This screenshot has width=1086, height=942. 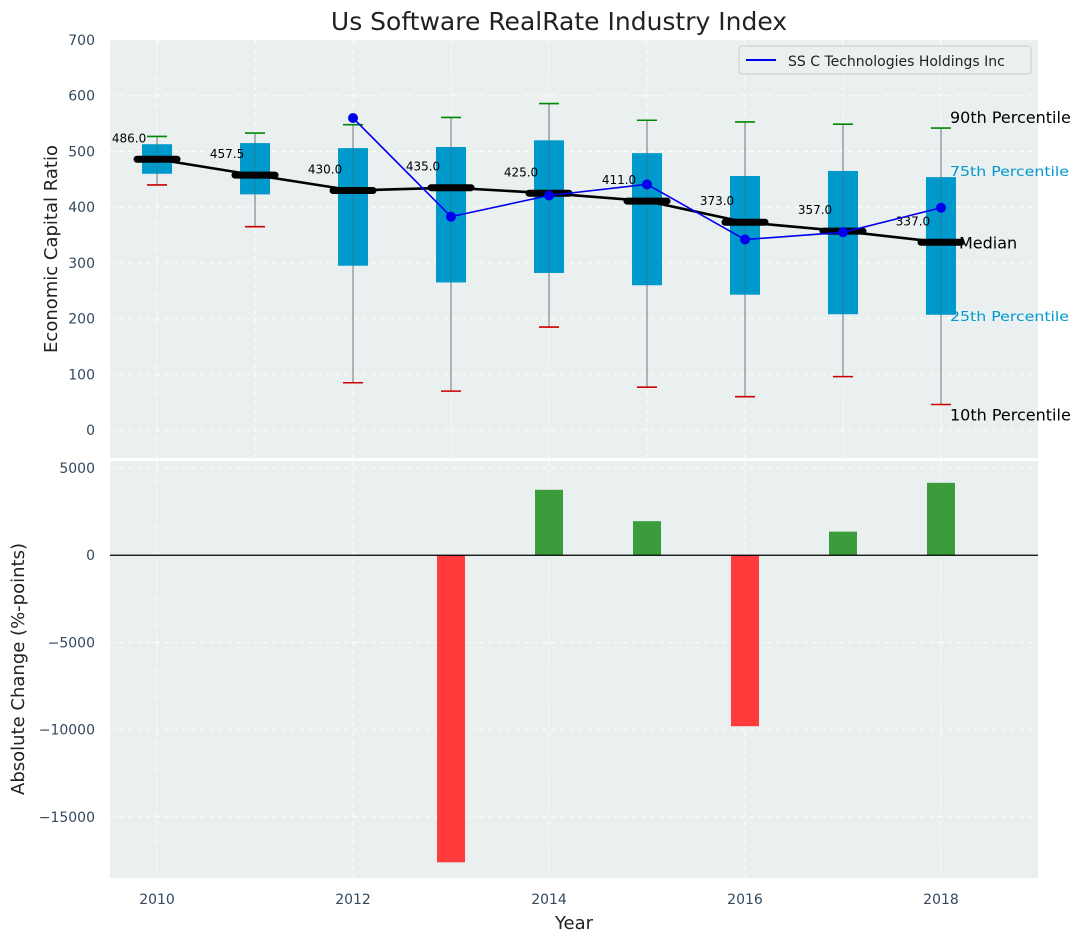 I want to click on bottom-y-axis-label: Absolute Change (%-points), so click(x=18, y=669).